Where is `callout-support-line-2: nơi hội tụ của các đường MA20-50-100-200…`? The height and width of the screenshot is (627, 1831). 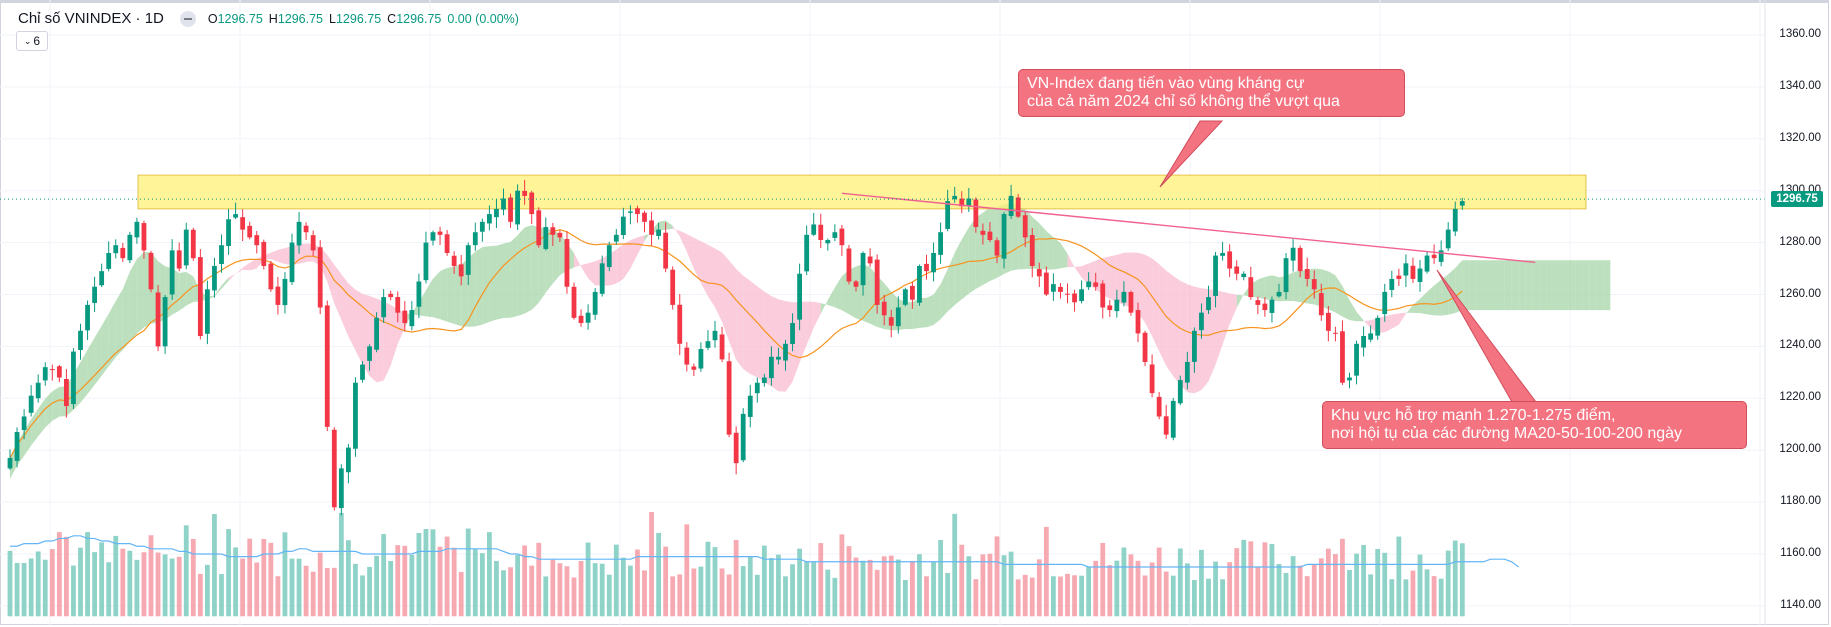
callout-support-line-2: nơi hội tụ của các đường MA20-50-100-200… is located at coordinates (1507, 433).